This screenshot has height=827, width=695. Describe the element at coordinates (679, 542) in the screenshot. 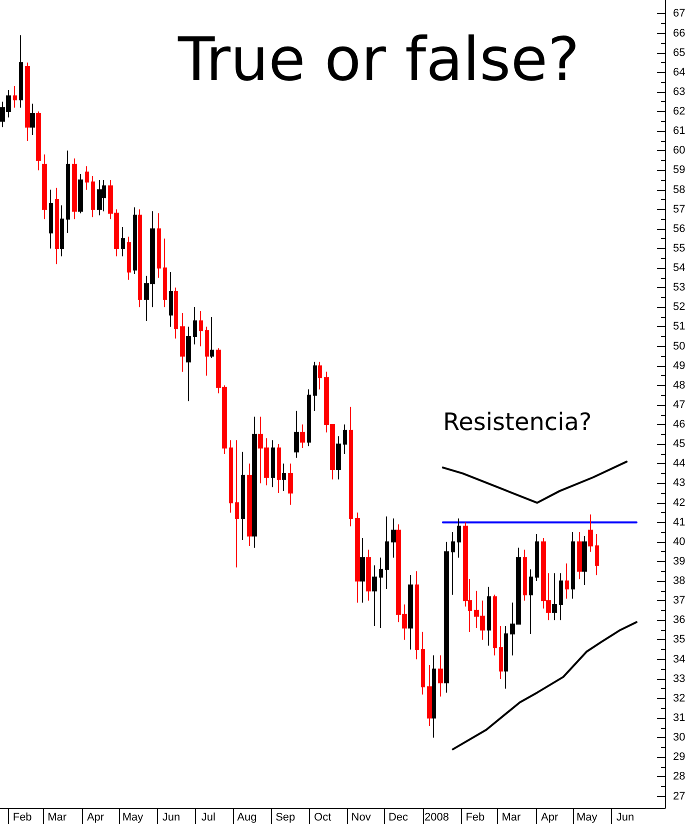

I see `y-tick-label: 40` at that location.